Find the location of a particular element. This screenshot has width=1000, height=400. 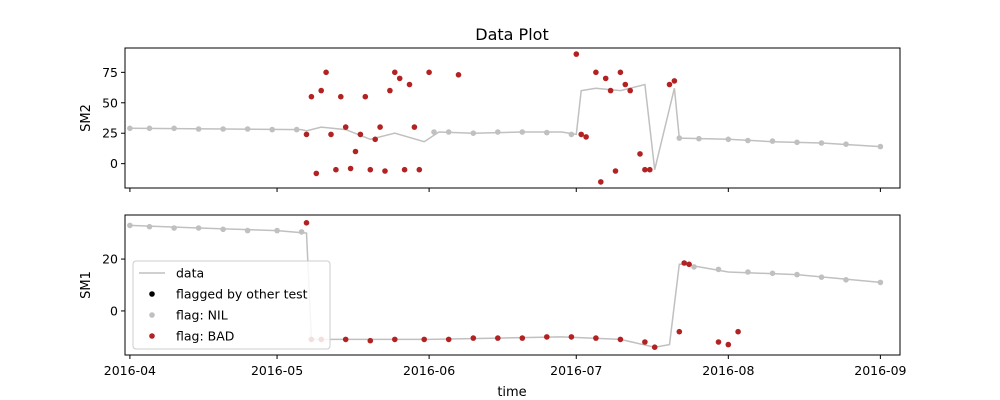

sm2-x-ticks is located at coordinates (505, 190).